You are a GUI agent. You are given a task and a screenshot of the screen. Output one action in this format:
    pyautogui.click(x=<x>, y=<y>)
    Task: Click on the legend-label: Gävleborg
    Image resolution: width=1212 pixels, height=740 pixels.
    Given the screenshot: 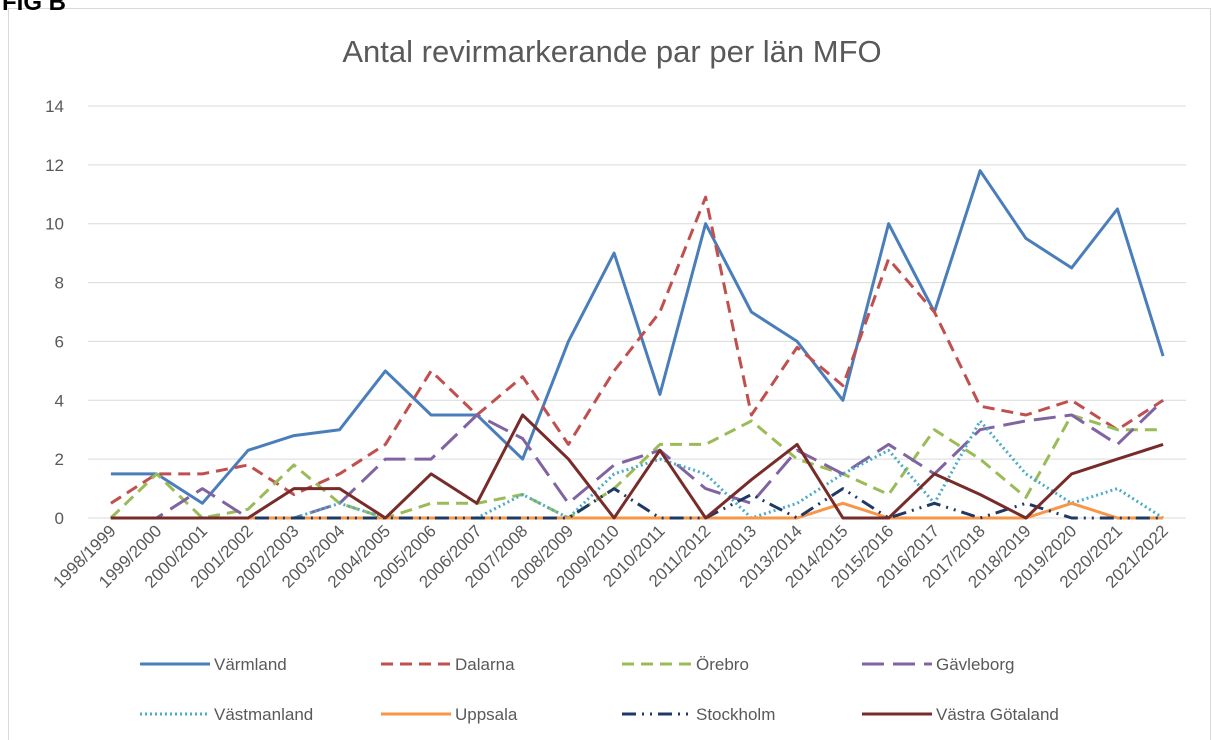 What is the action you would take?
    pyautogui.click(x=975, y=664)
    